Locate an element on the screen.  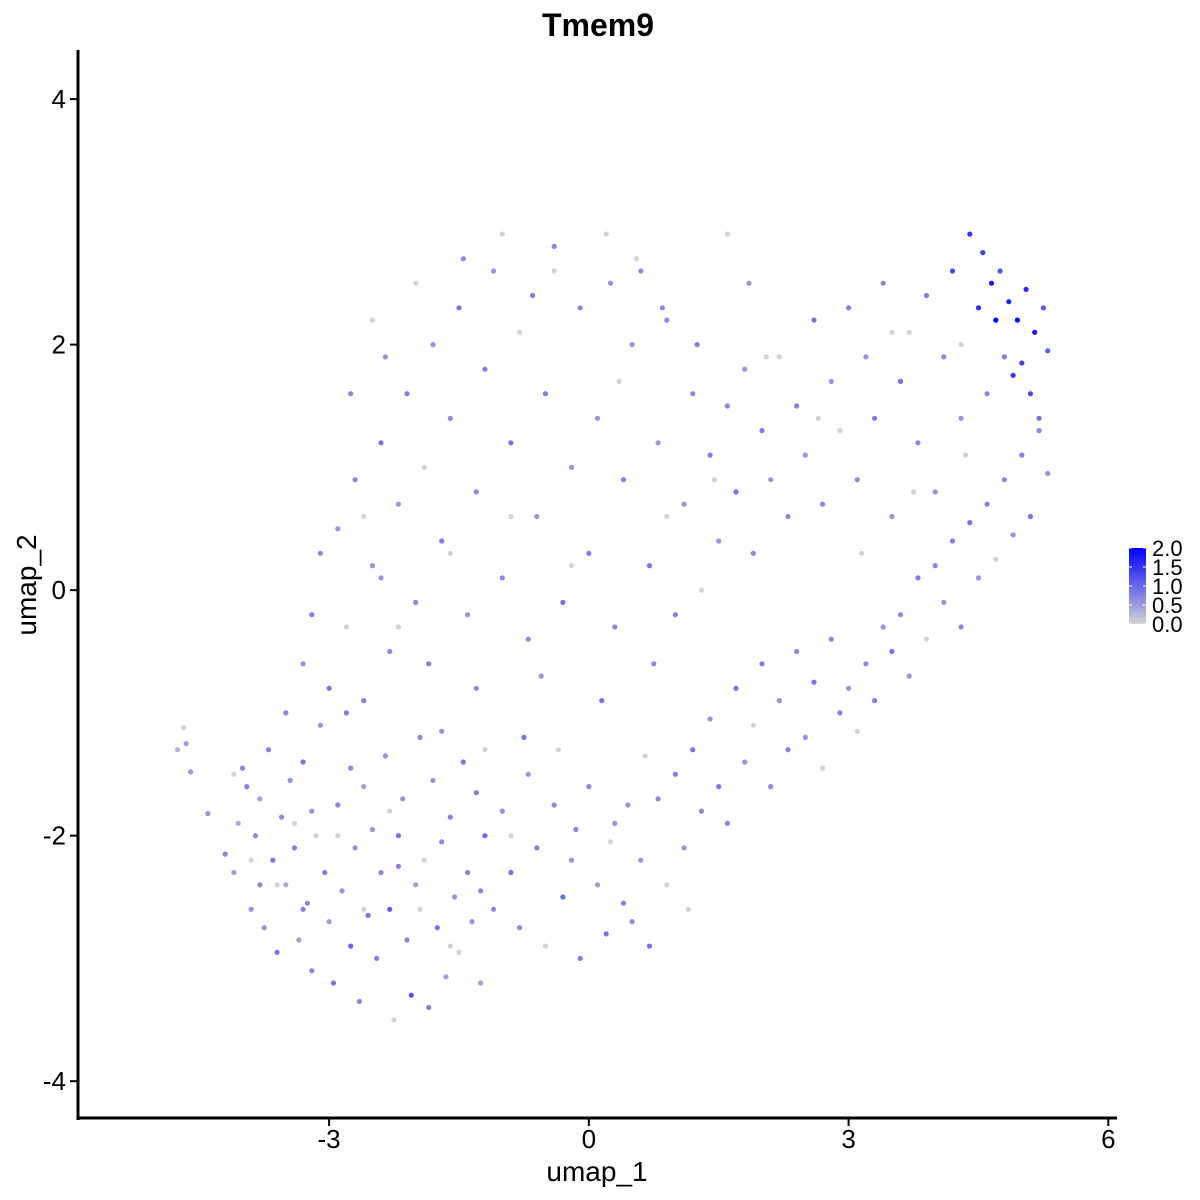
color-legend-ticks: 0.00.51.01.52.0 is located at coordinates (1156, 586).